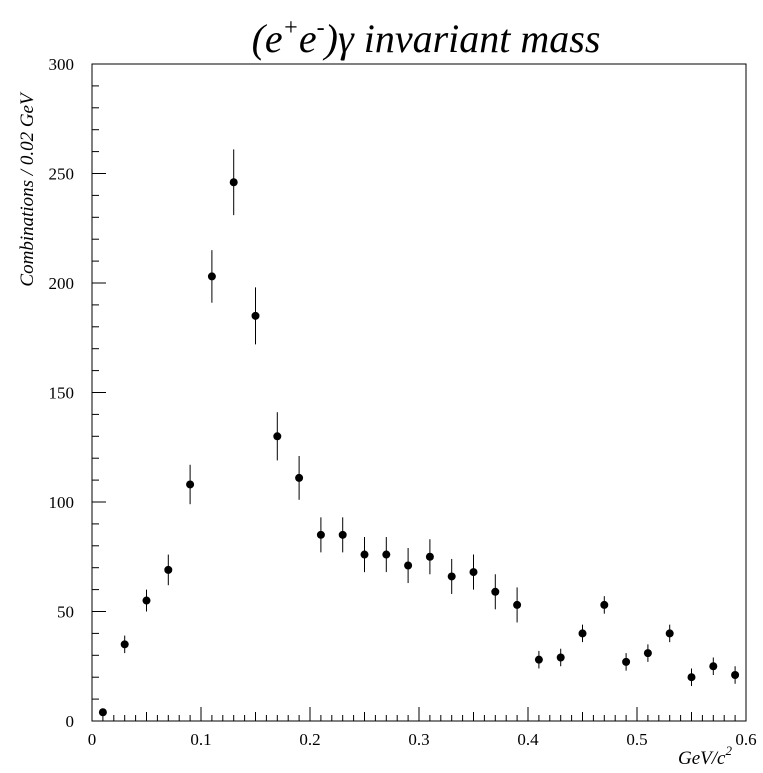  Describe the element at coordinates (200, 739) in the screenshot. I see `x-tick-label: 0.1` at that location.